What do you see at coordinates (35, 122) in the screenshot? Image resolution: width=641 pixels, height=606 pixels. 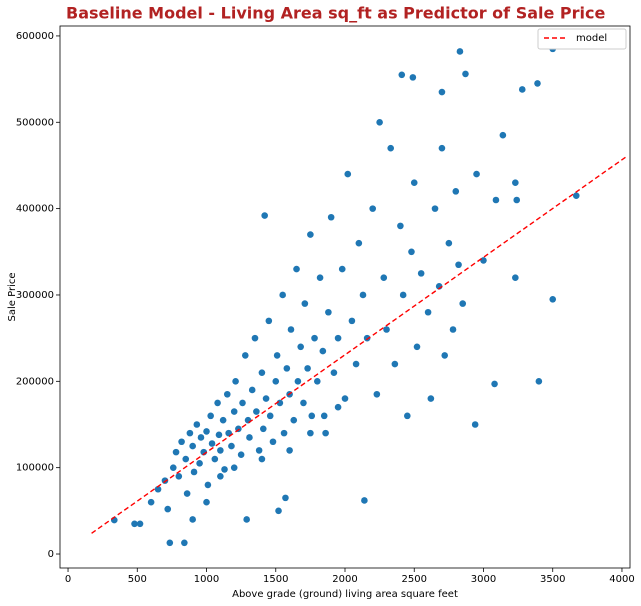 I see `y-tick-label: 500000` at bounding box center [35, 122].